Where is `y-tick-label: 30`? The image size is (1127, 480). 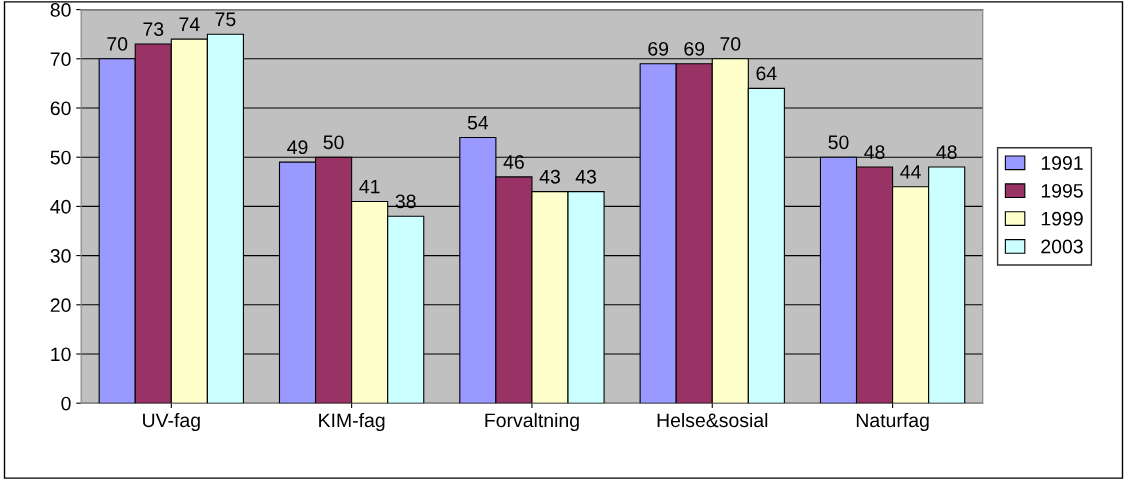
y-tick-label: 30 is located at coordinates (60, 256).